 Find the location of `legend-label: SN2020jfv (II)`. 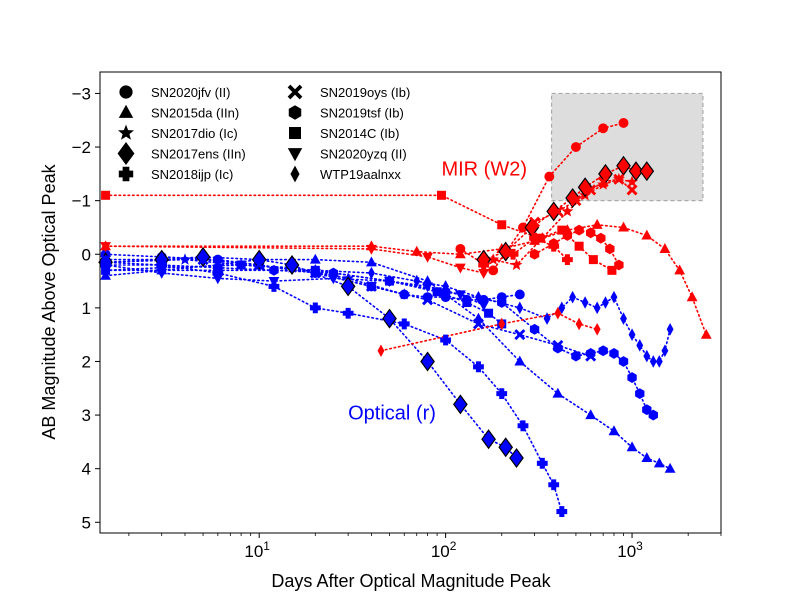

legend-label: SN2020jfv (II) is located at coordinates (190, 92).